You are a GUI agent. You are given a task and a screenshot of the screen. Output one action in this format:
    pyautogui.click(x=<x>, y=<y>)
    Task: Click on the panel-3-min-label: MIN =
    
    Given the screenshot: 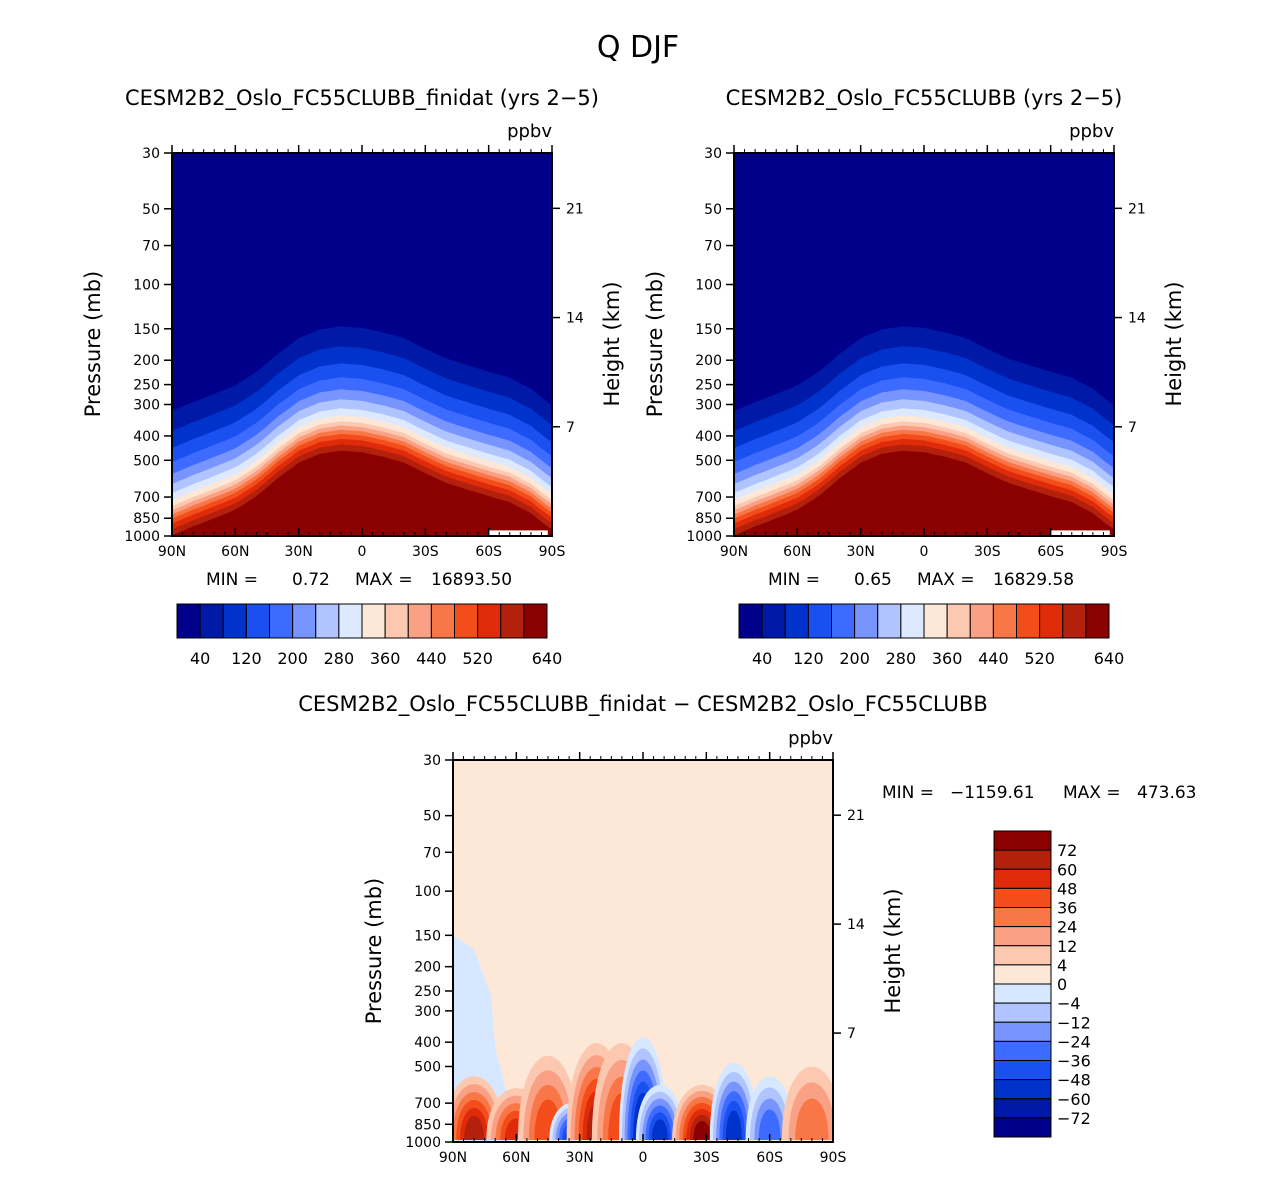 What is the action you would take?
    pyautogui.click(x=908, y=793)
    